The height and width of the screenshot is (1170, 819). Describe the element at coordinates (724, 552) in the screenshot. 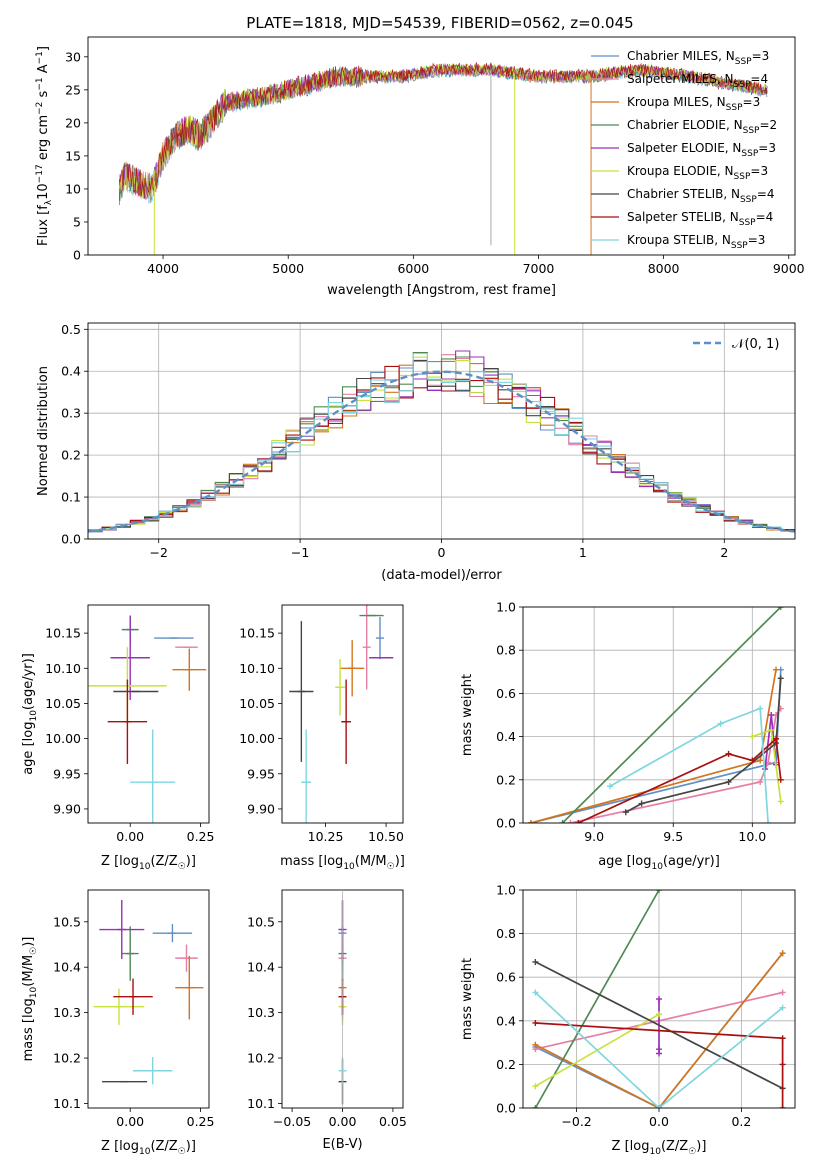

I see `x-tick-label: 2` at that location.